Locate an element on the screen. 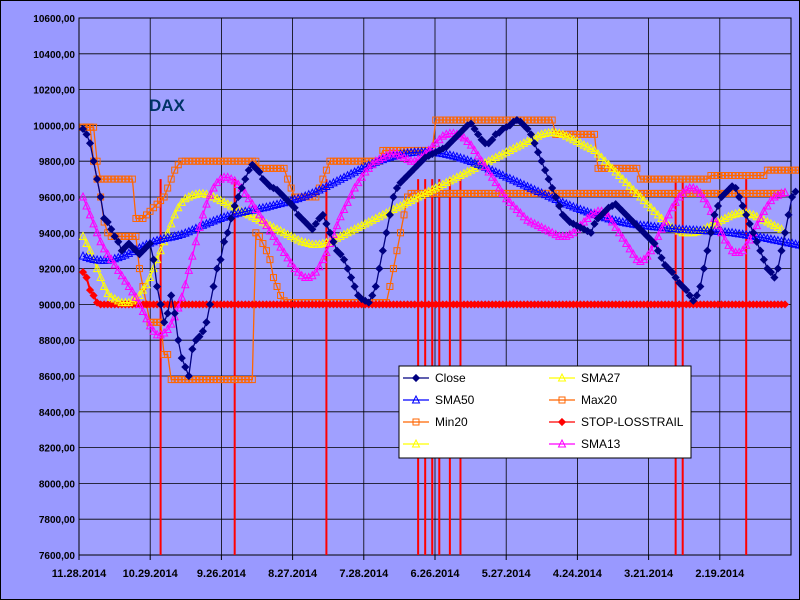  y-tick-label: 10400,00 is located at coordinates (54, 55).